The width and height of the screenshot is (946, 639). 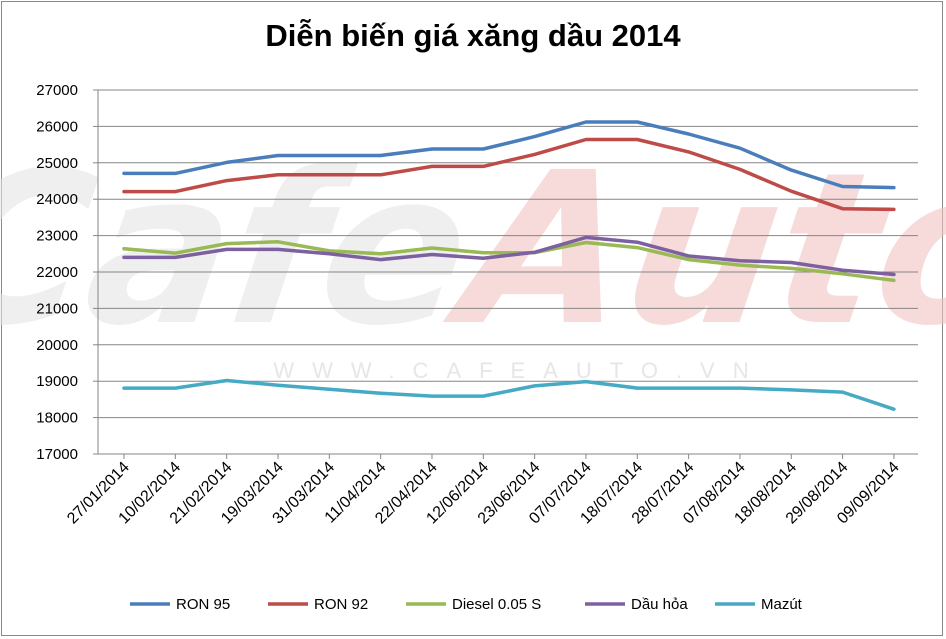 What do you see at coordinates (57, 381) in the screenshot?
I see `y-tick-label: 19000` at bounding box center [57, 381].